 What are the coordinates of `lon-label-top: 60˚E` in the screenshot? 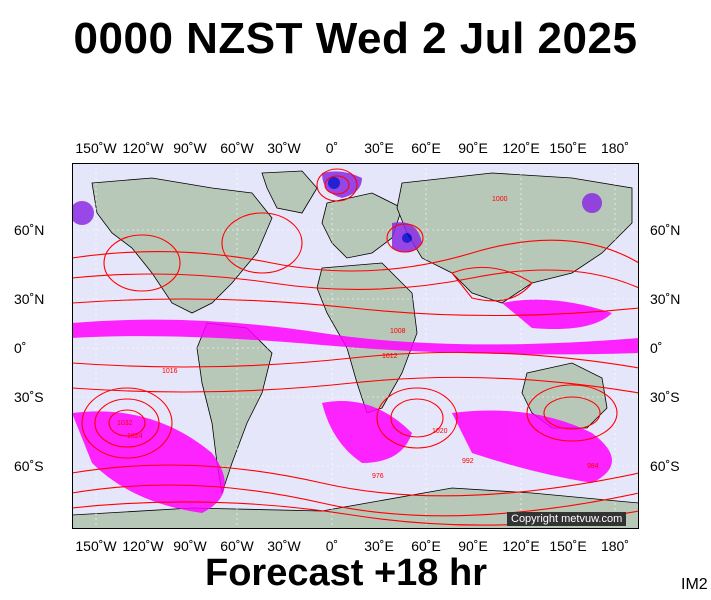 It's located at (426, 148).